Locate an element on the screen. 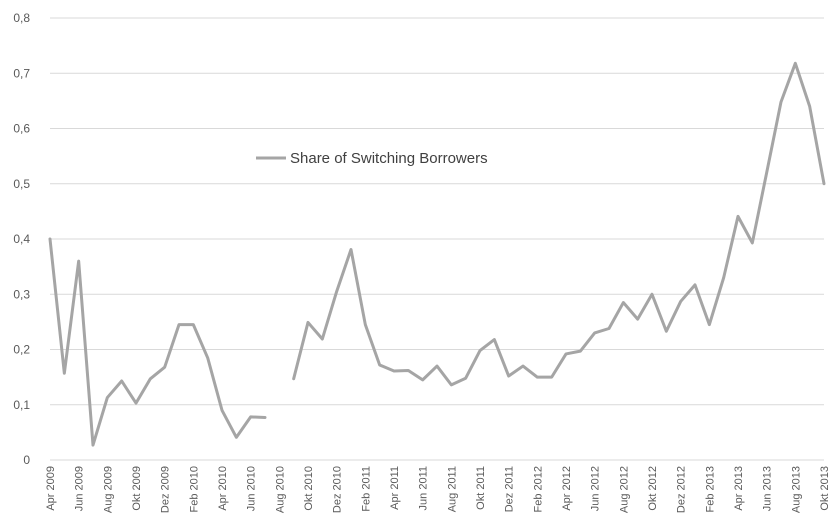 The image size is (828, 523). x-tick-label: Okt 2013 is located at coordinates (823, 488).